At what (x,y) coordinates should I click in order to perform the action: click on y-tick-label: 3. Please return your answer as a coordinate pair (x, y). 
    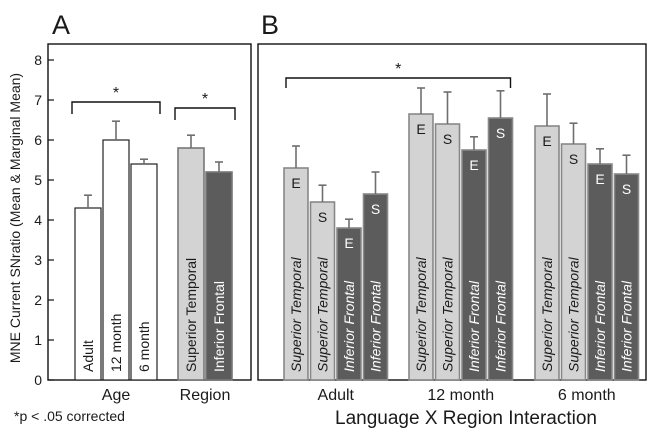
    Looking at the image, I should click on (38, 260).